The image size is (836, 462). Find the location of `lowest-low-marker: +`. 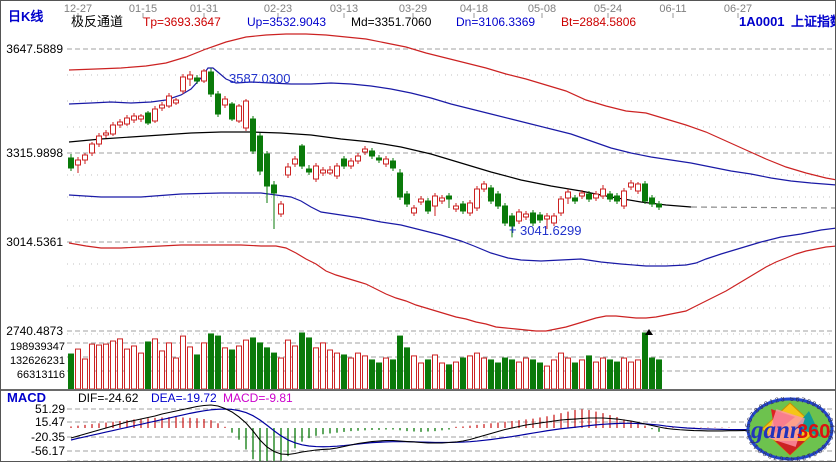

lowest-low-marker: + is located at coordinates (513, 229).